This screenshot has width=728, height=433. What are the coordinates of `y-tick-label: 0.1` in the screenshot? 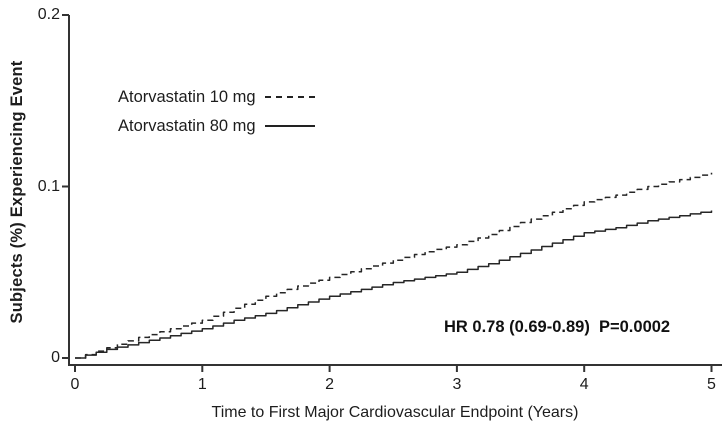 It's located at (48, 186).